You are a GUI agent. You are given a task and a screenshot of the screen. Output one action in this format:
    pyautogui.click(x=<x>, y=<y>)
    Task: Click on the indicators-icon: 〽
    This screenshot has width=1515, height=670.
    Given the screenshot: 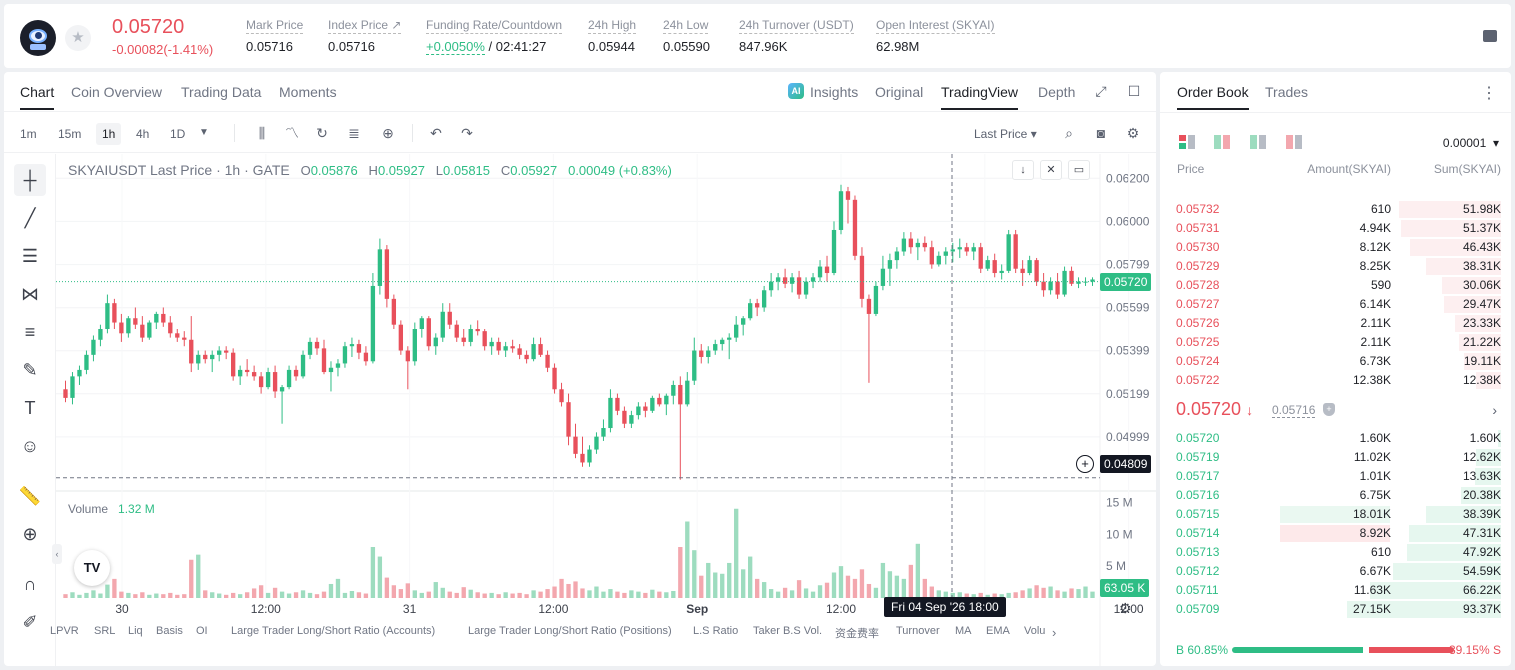 What is the action you would take?
    pyautogui.click(x=292, y=133)
    